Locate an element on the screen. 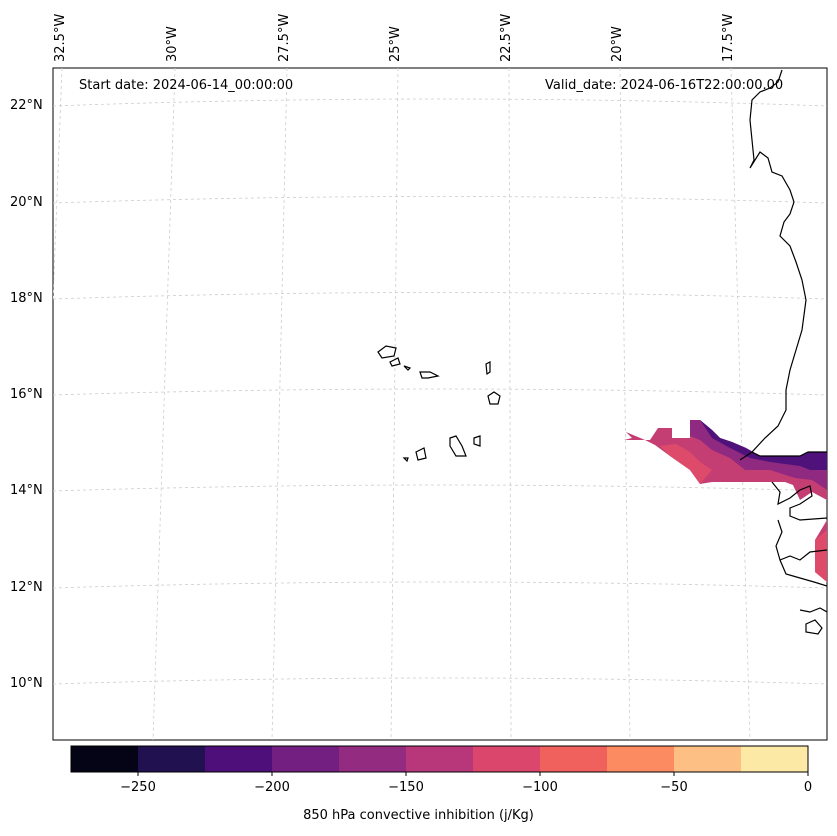 This screenshot has height=836, width=837. lat-label-12n: 12°N is located at coordinates (26, 587).